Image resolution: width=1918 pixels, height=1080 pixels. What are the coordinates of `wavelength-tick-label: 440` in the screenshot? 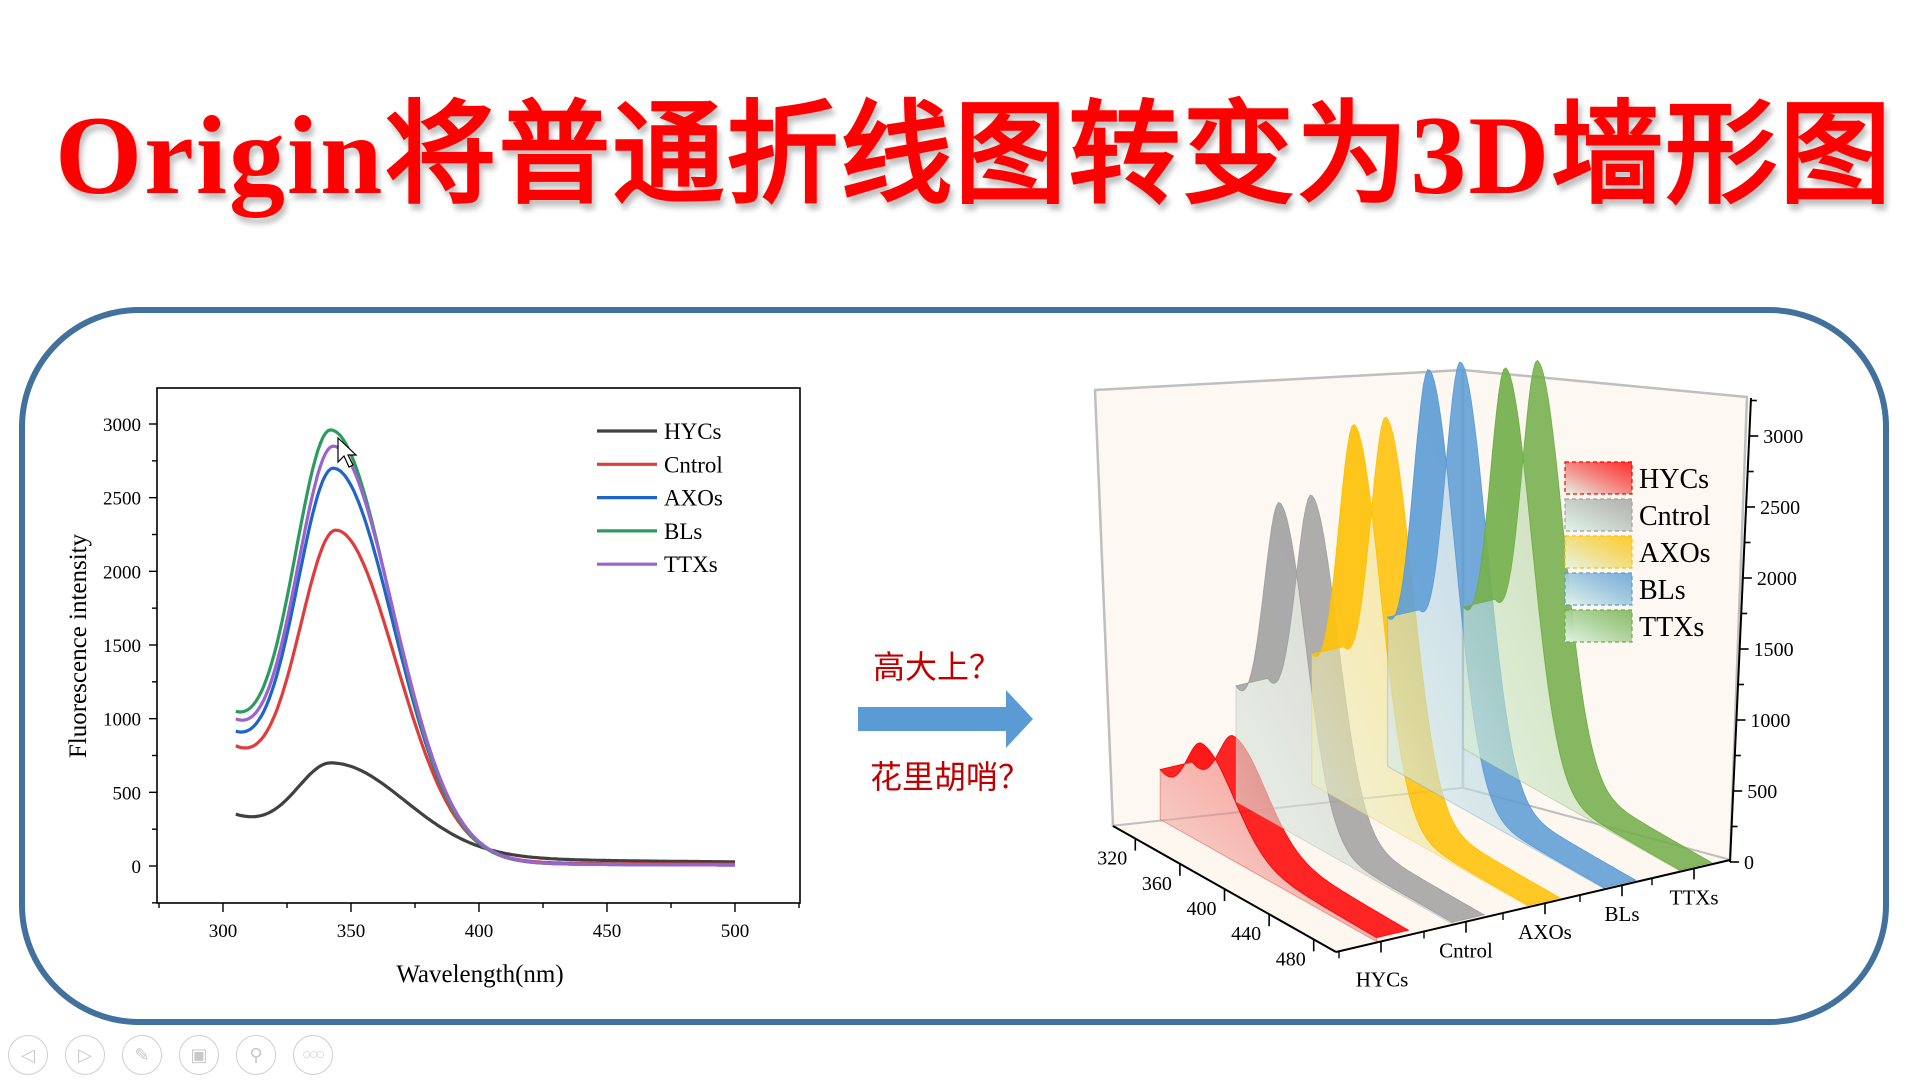 It's located at (1246, 934).